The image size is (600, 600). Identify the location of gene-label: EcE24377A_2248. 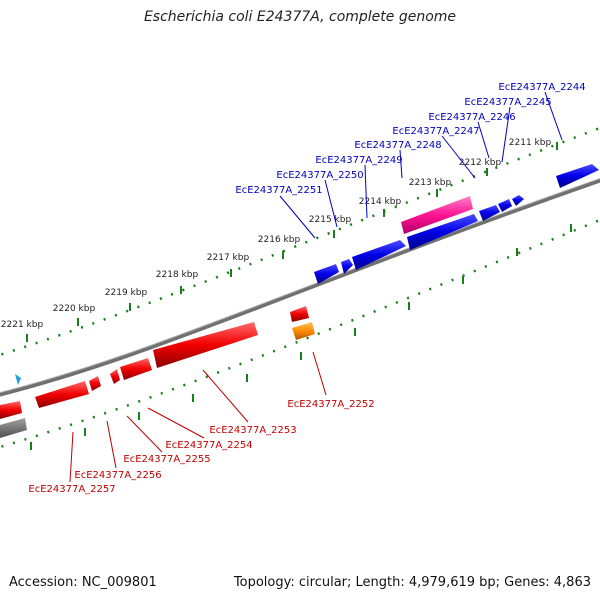
(397, 145).